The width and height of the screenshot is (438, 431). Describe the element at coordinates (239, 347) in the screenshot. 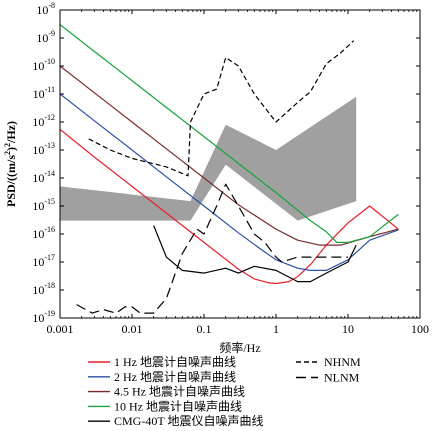

I see `x-axis-title: 频率/Hz` at that location.